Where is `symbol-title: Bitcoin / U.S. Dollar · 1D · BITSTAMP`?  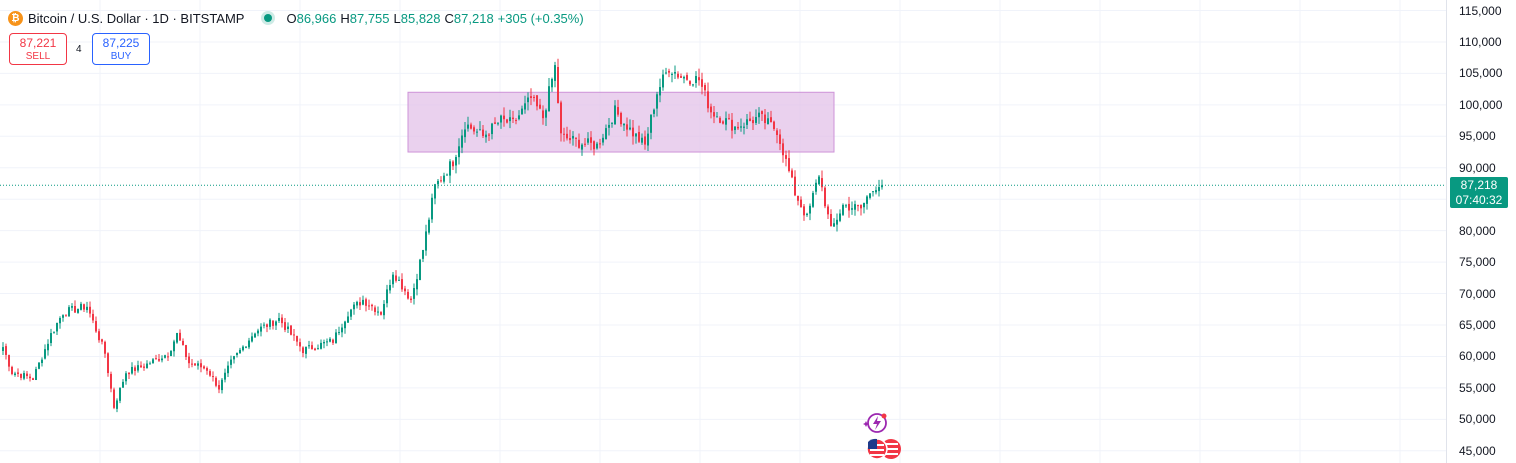 symbol-title: Bitcoin / U.S. Dollar · 1D · BITSTAMP is located at coordinates (136, 18).